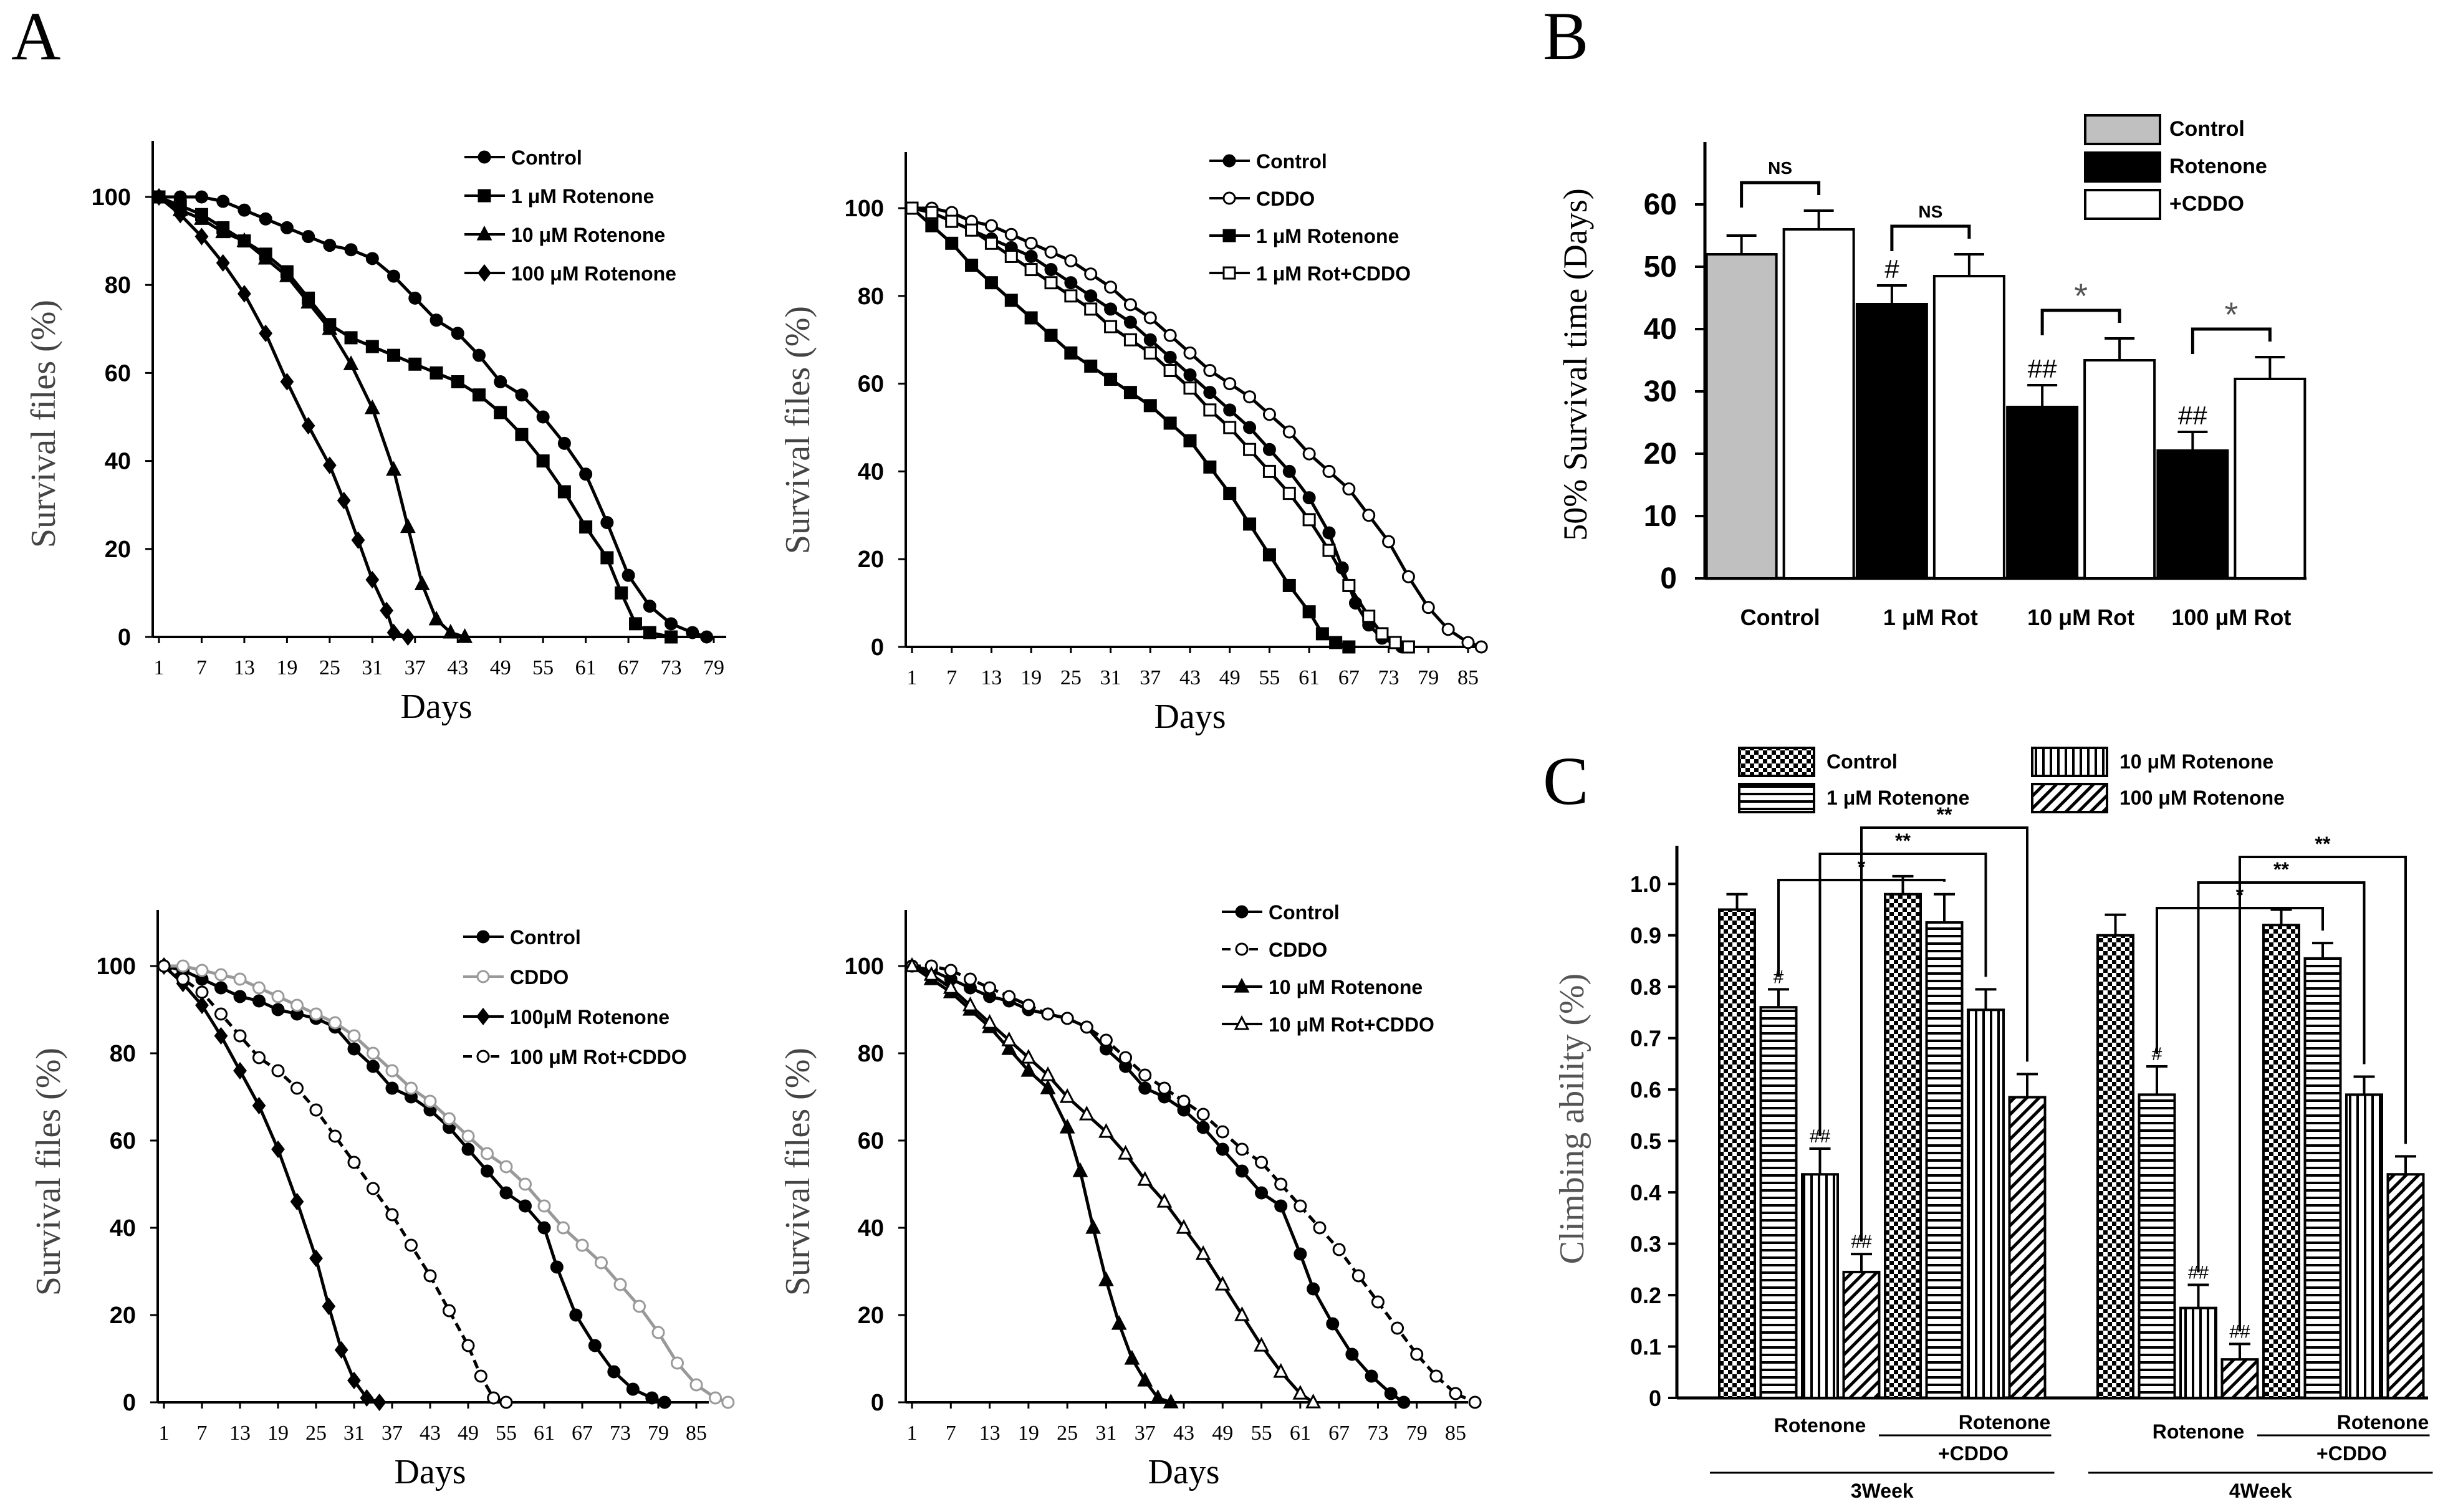 This screenshot has height=1512, width=2448. I want to click on legend-label: 1 μM Rotenone, so click(582, 196).